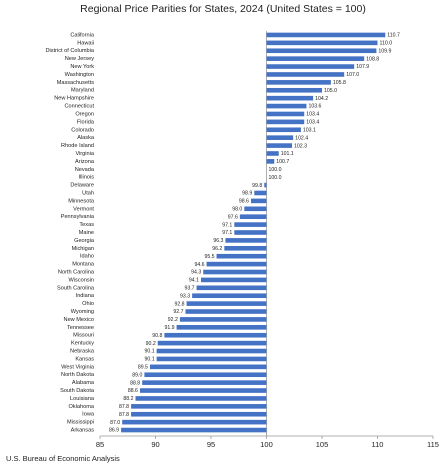 This screenshot has width=446, height=466. Describe the element at coordinates (84, 359) in the screenshot. I see `y-tick-label: Kansas` at that location.